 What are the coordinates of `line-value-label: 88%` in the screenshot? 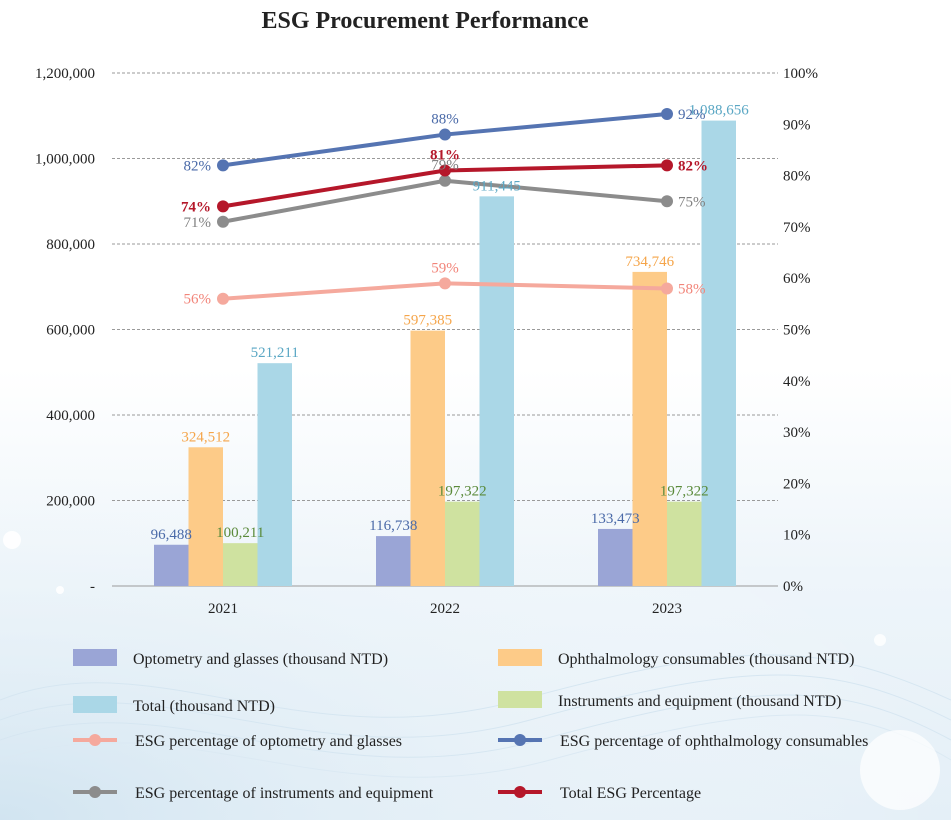 It's located at (445, 120).